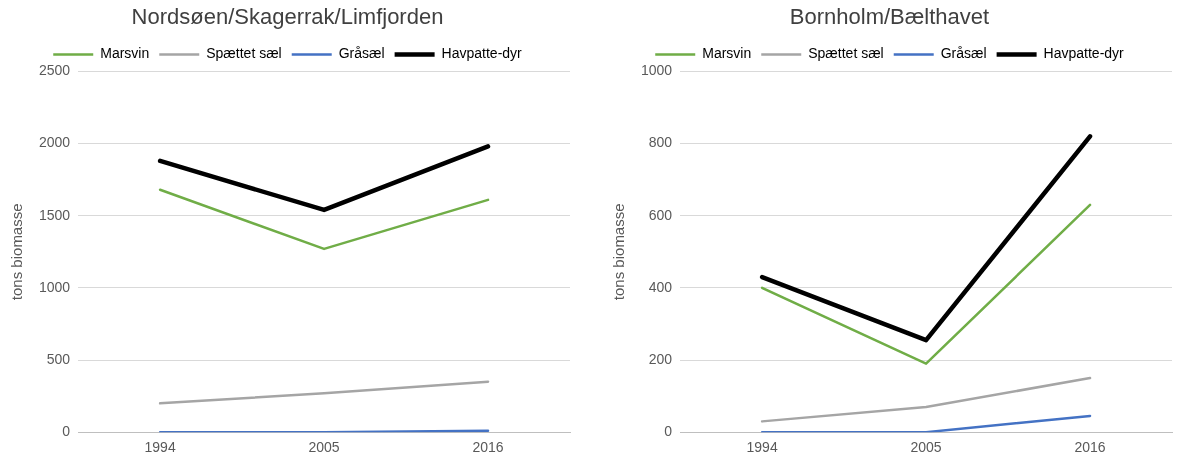 The height and width of the screenshot is (470, 1192). Describe the element at coordinates (287, 17) in the screenshot. I see `chart-title: Nordsøen/Skagerrak/Limfjorden` at that location.